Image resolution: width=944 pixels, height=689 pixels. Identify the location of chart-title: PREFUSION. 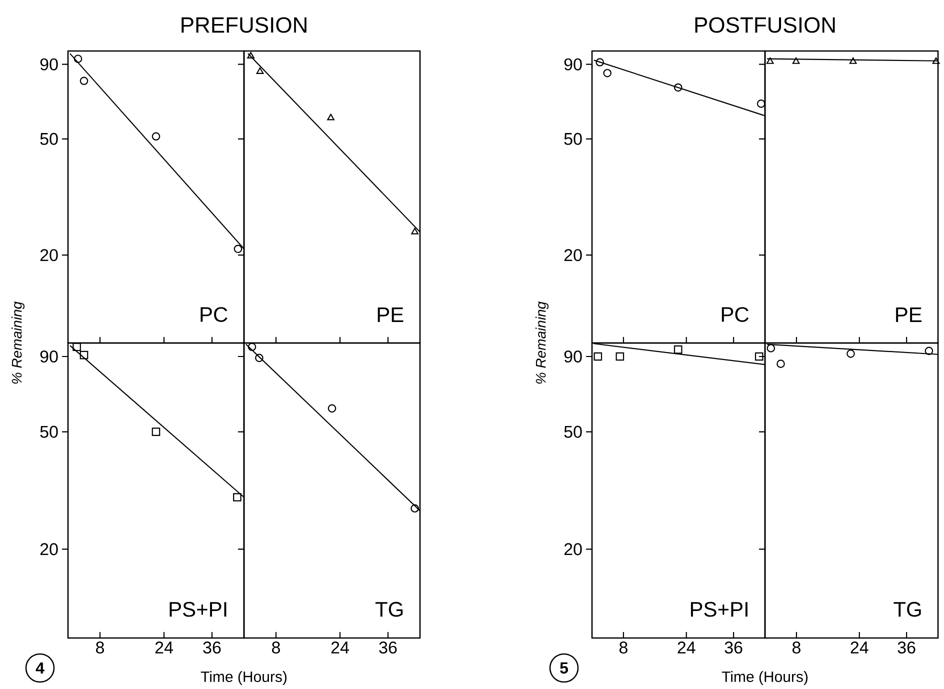
(244, 25).